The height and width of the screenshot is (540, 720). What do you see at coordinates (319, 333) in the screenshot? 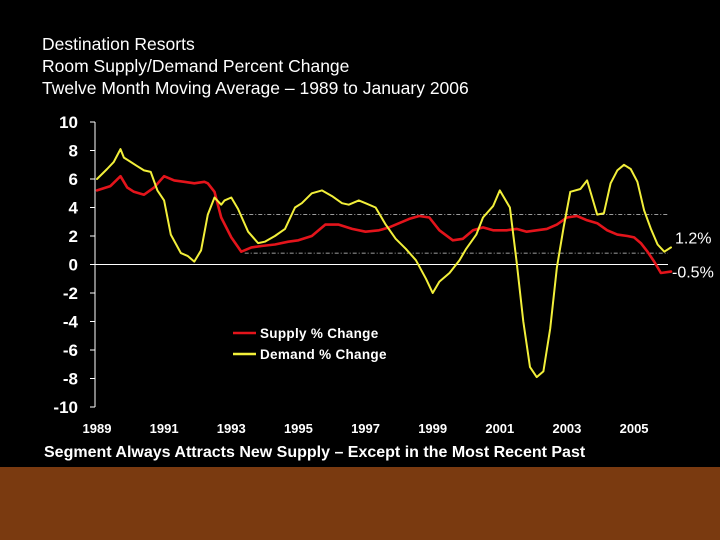
I see `legend-label-supply: Supply % Change` at bounding box center [319, 333].